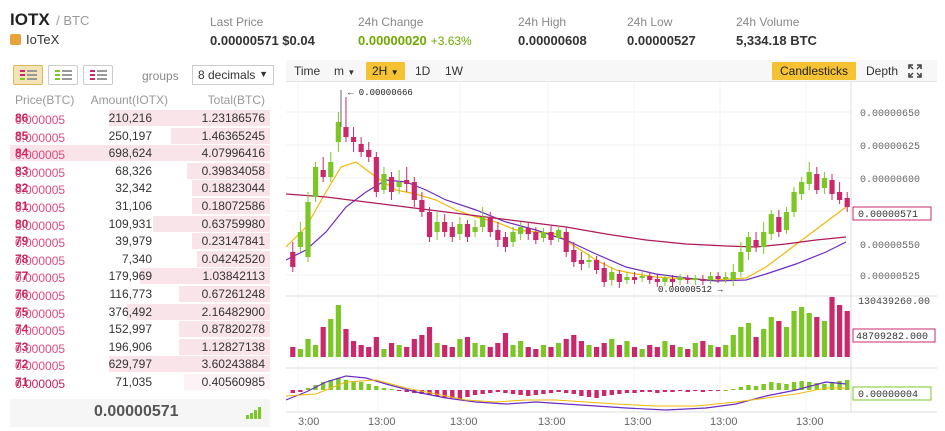 Image resolution: width=945 pixels, height=431 pixels. Describe the element at coordinates (233, 381) in the screenshot. I see `row-total: 0.40560985` at that location.